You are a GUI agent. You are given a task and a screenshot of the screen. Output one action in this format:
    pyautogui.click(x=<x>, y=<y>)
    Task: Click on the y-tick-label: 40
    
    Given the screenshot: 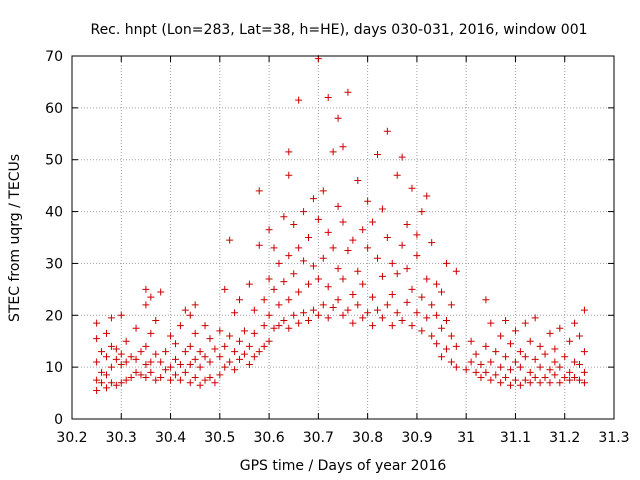 What is the action you would take?
    pyautogui.click(x=54, y=213)
    